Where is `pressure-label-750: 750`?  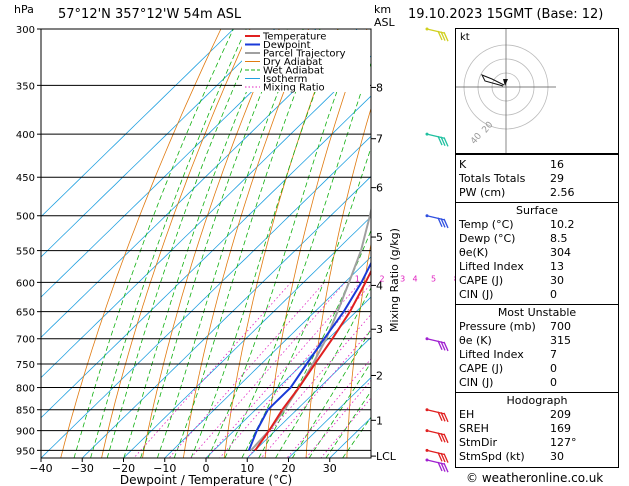 pressure-label-750: 750 is located at coordinates (25, 365).